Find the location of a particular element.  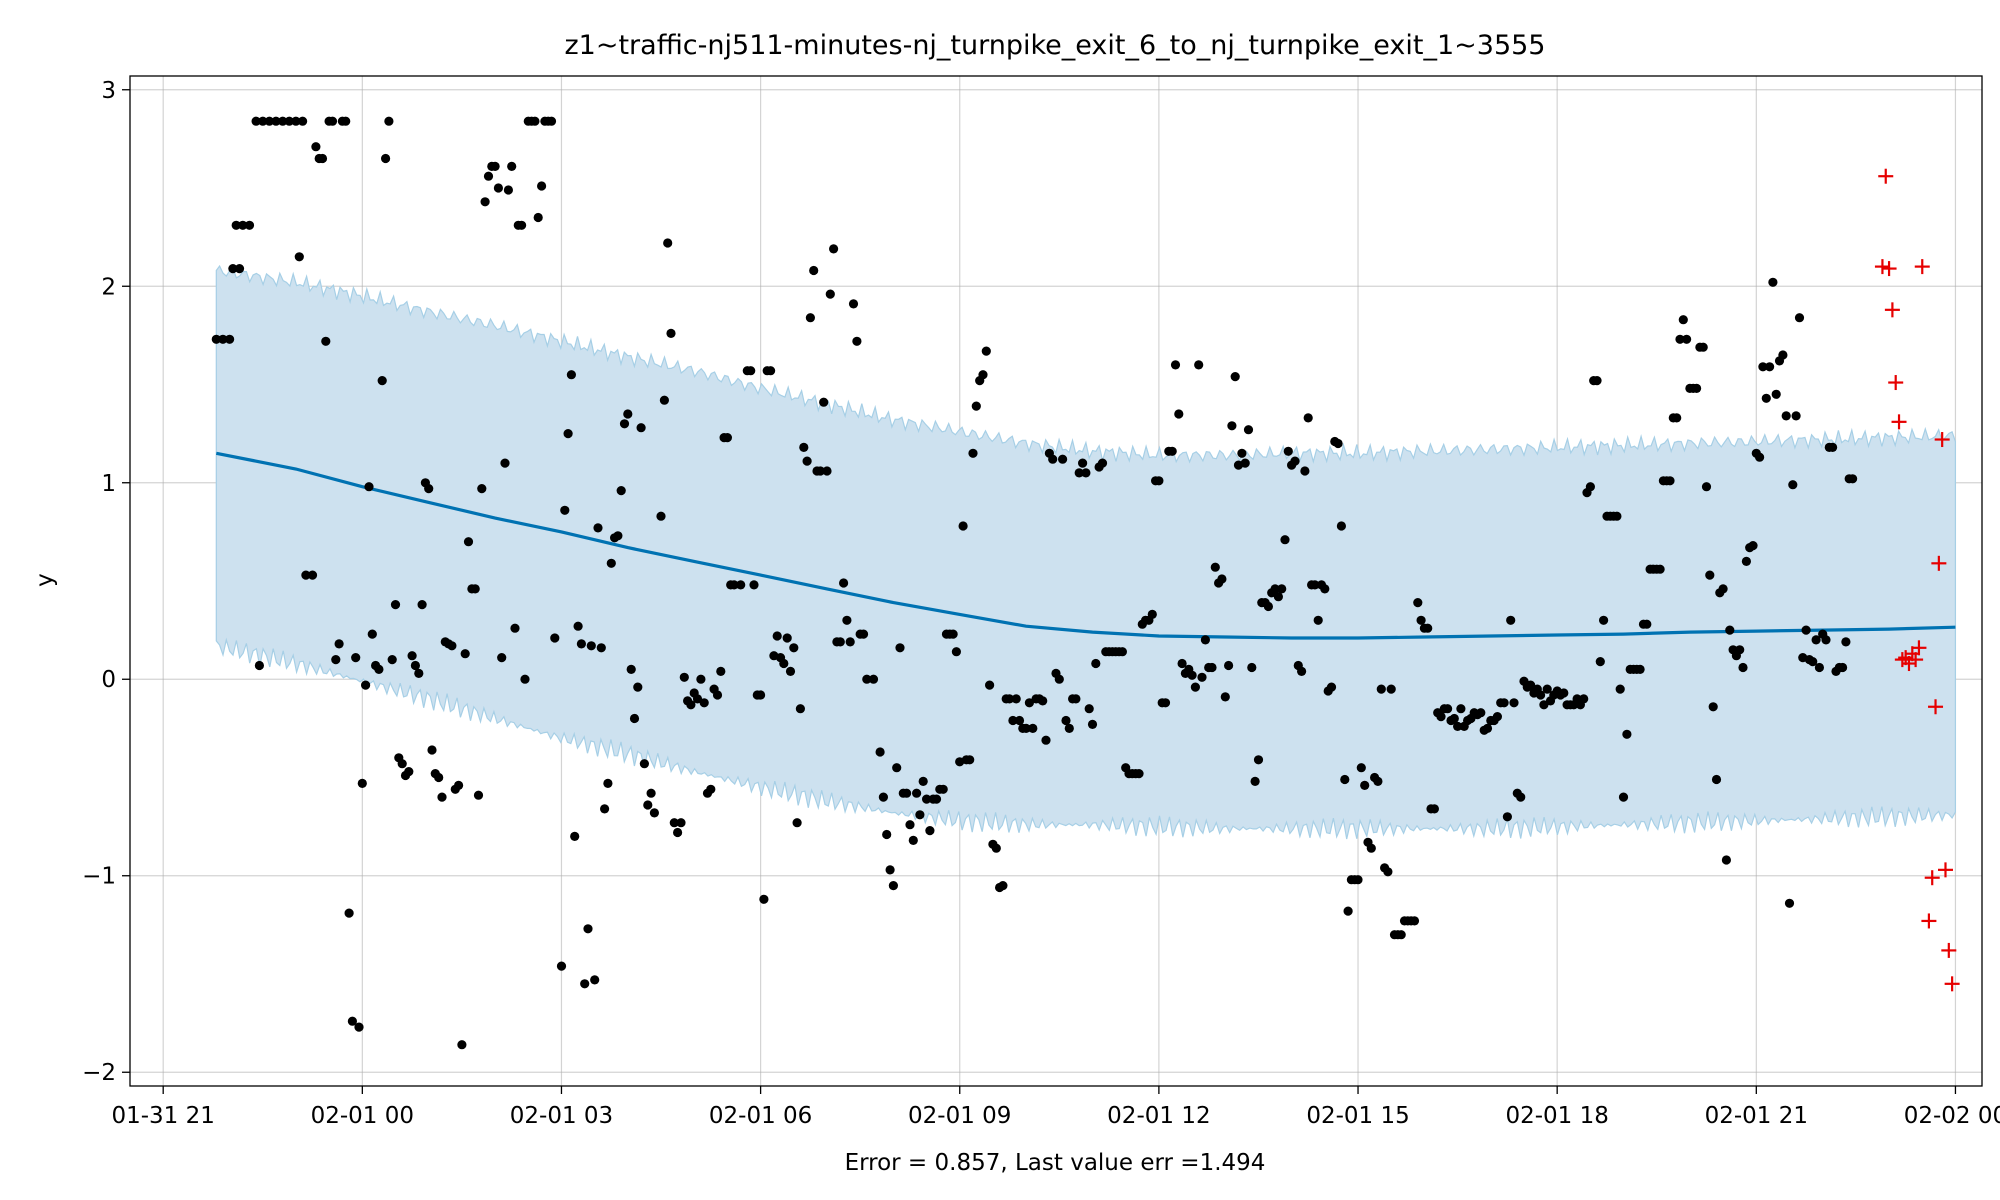

x-tick-label: 01-31 21 is located at coordinates (162, 1116).